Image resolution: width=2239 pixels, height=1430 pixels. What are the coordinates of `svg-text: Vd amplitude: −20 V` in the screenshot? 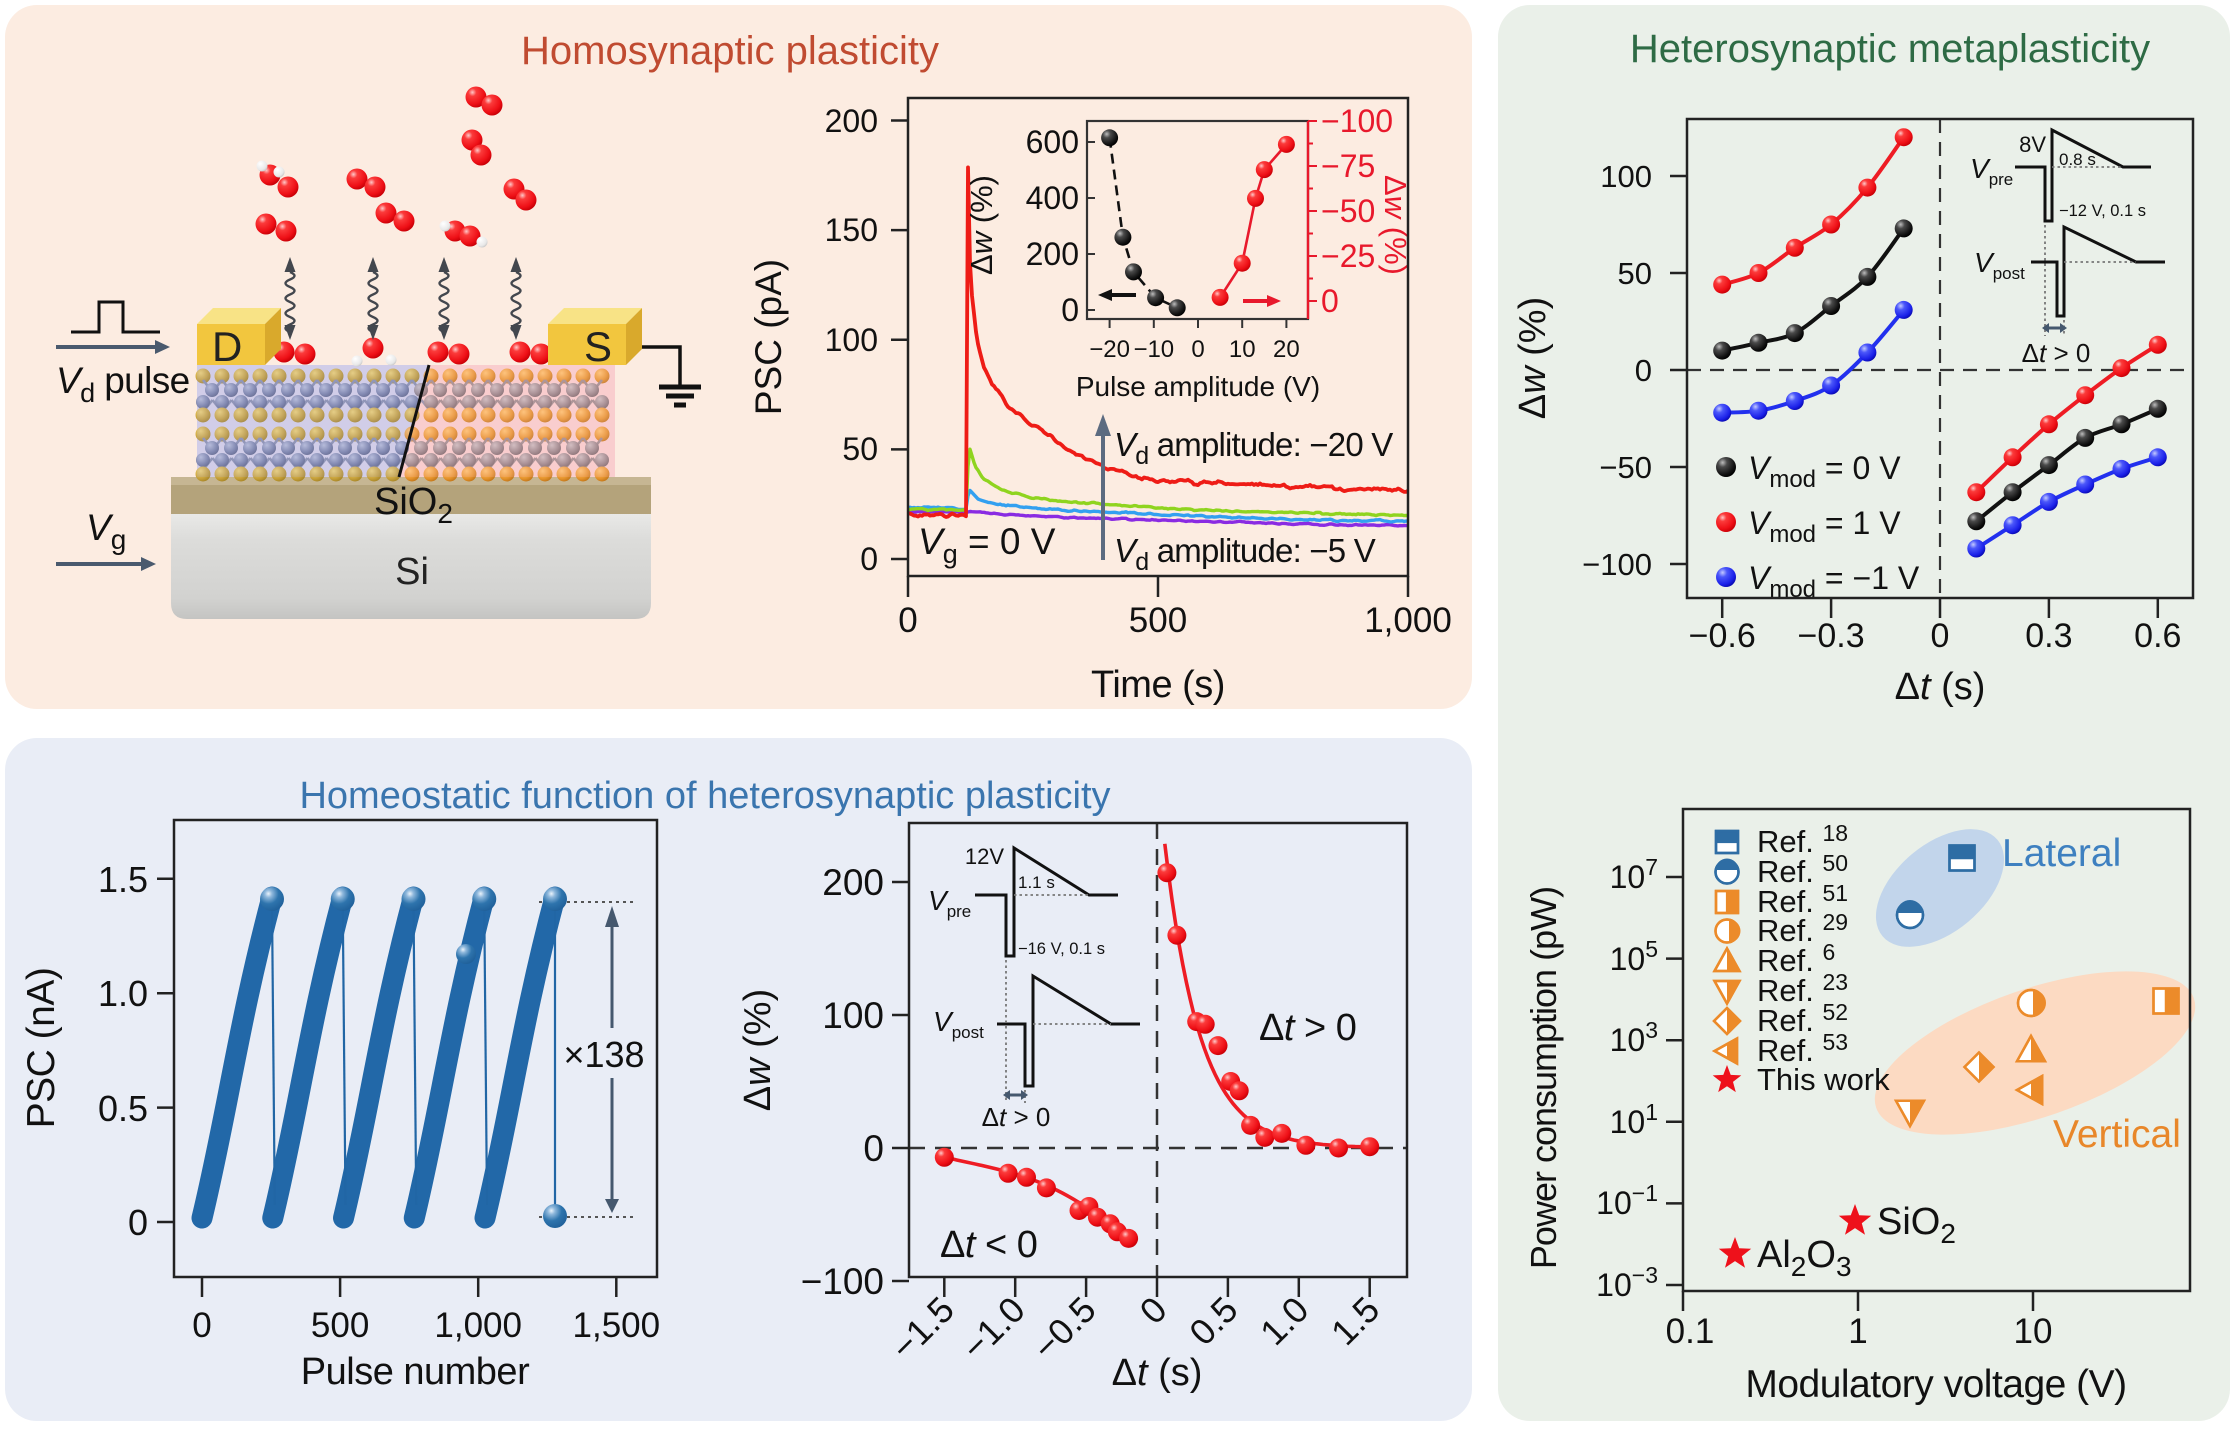 It's located at (1253, 448).